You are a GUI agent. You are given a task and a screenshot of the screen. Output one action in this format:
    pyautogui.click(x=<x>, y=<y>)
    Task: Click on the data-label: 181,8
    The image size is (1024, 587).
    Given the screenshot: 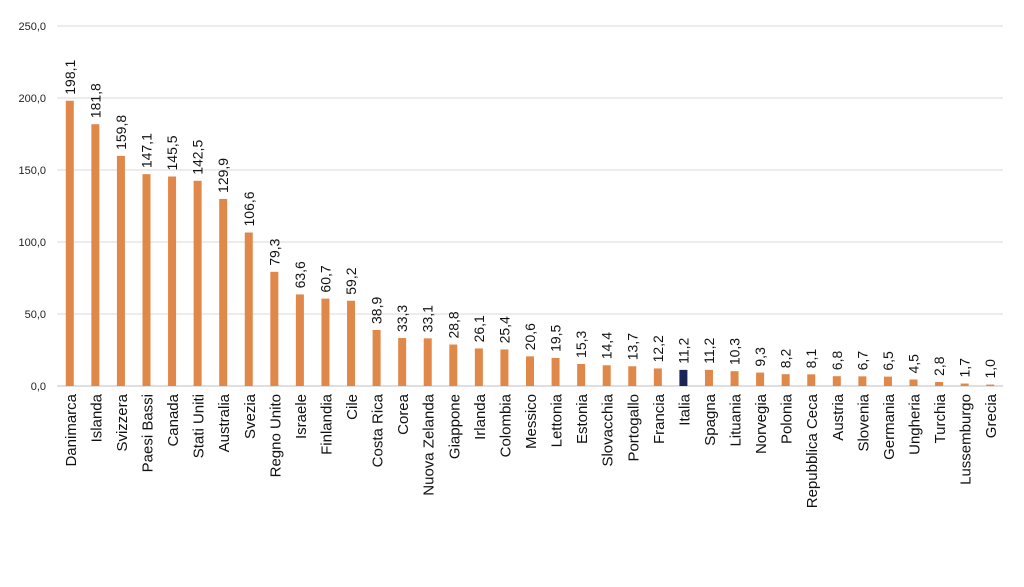 What is the action you would take?
    pyautogui.click(x=95, y=100)
    